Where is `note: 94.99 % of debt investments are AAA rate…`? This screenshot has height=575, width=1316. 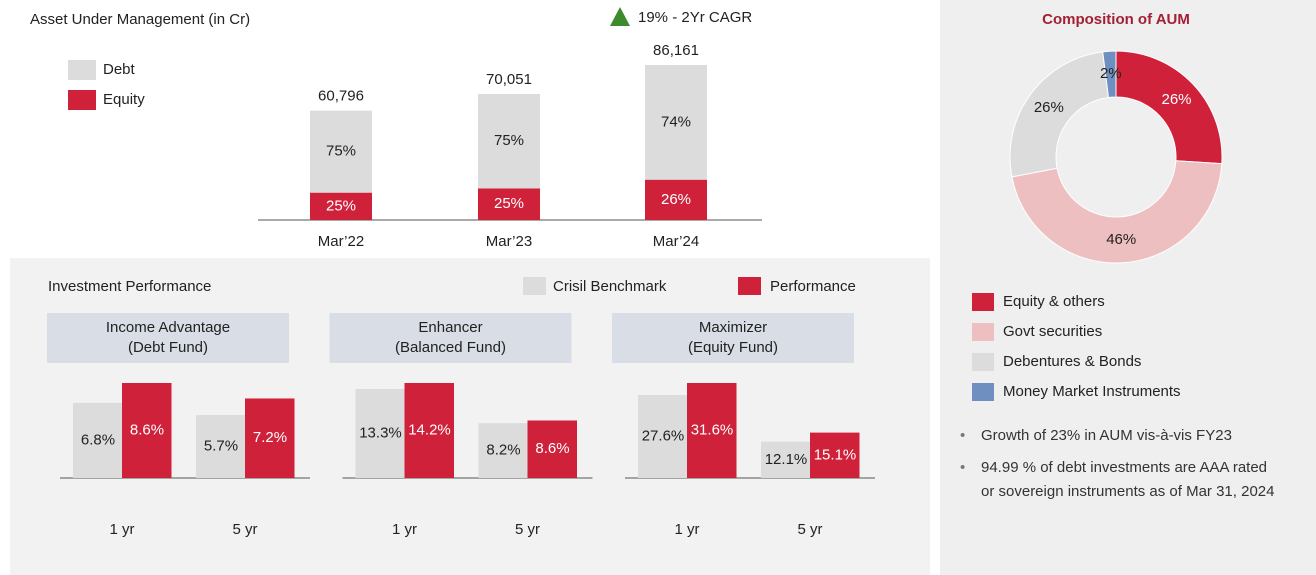
note: 94.99 % of debt investments are AAA rate… is located at coordinates (1120, 480).